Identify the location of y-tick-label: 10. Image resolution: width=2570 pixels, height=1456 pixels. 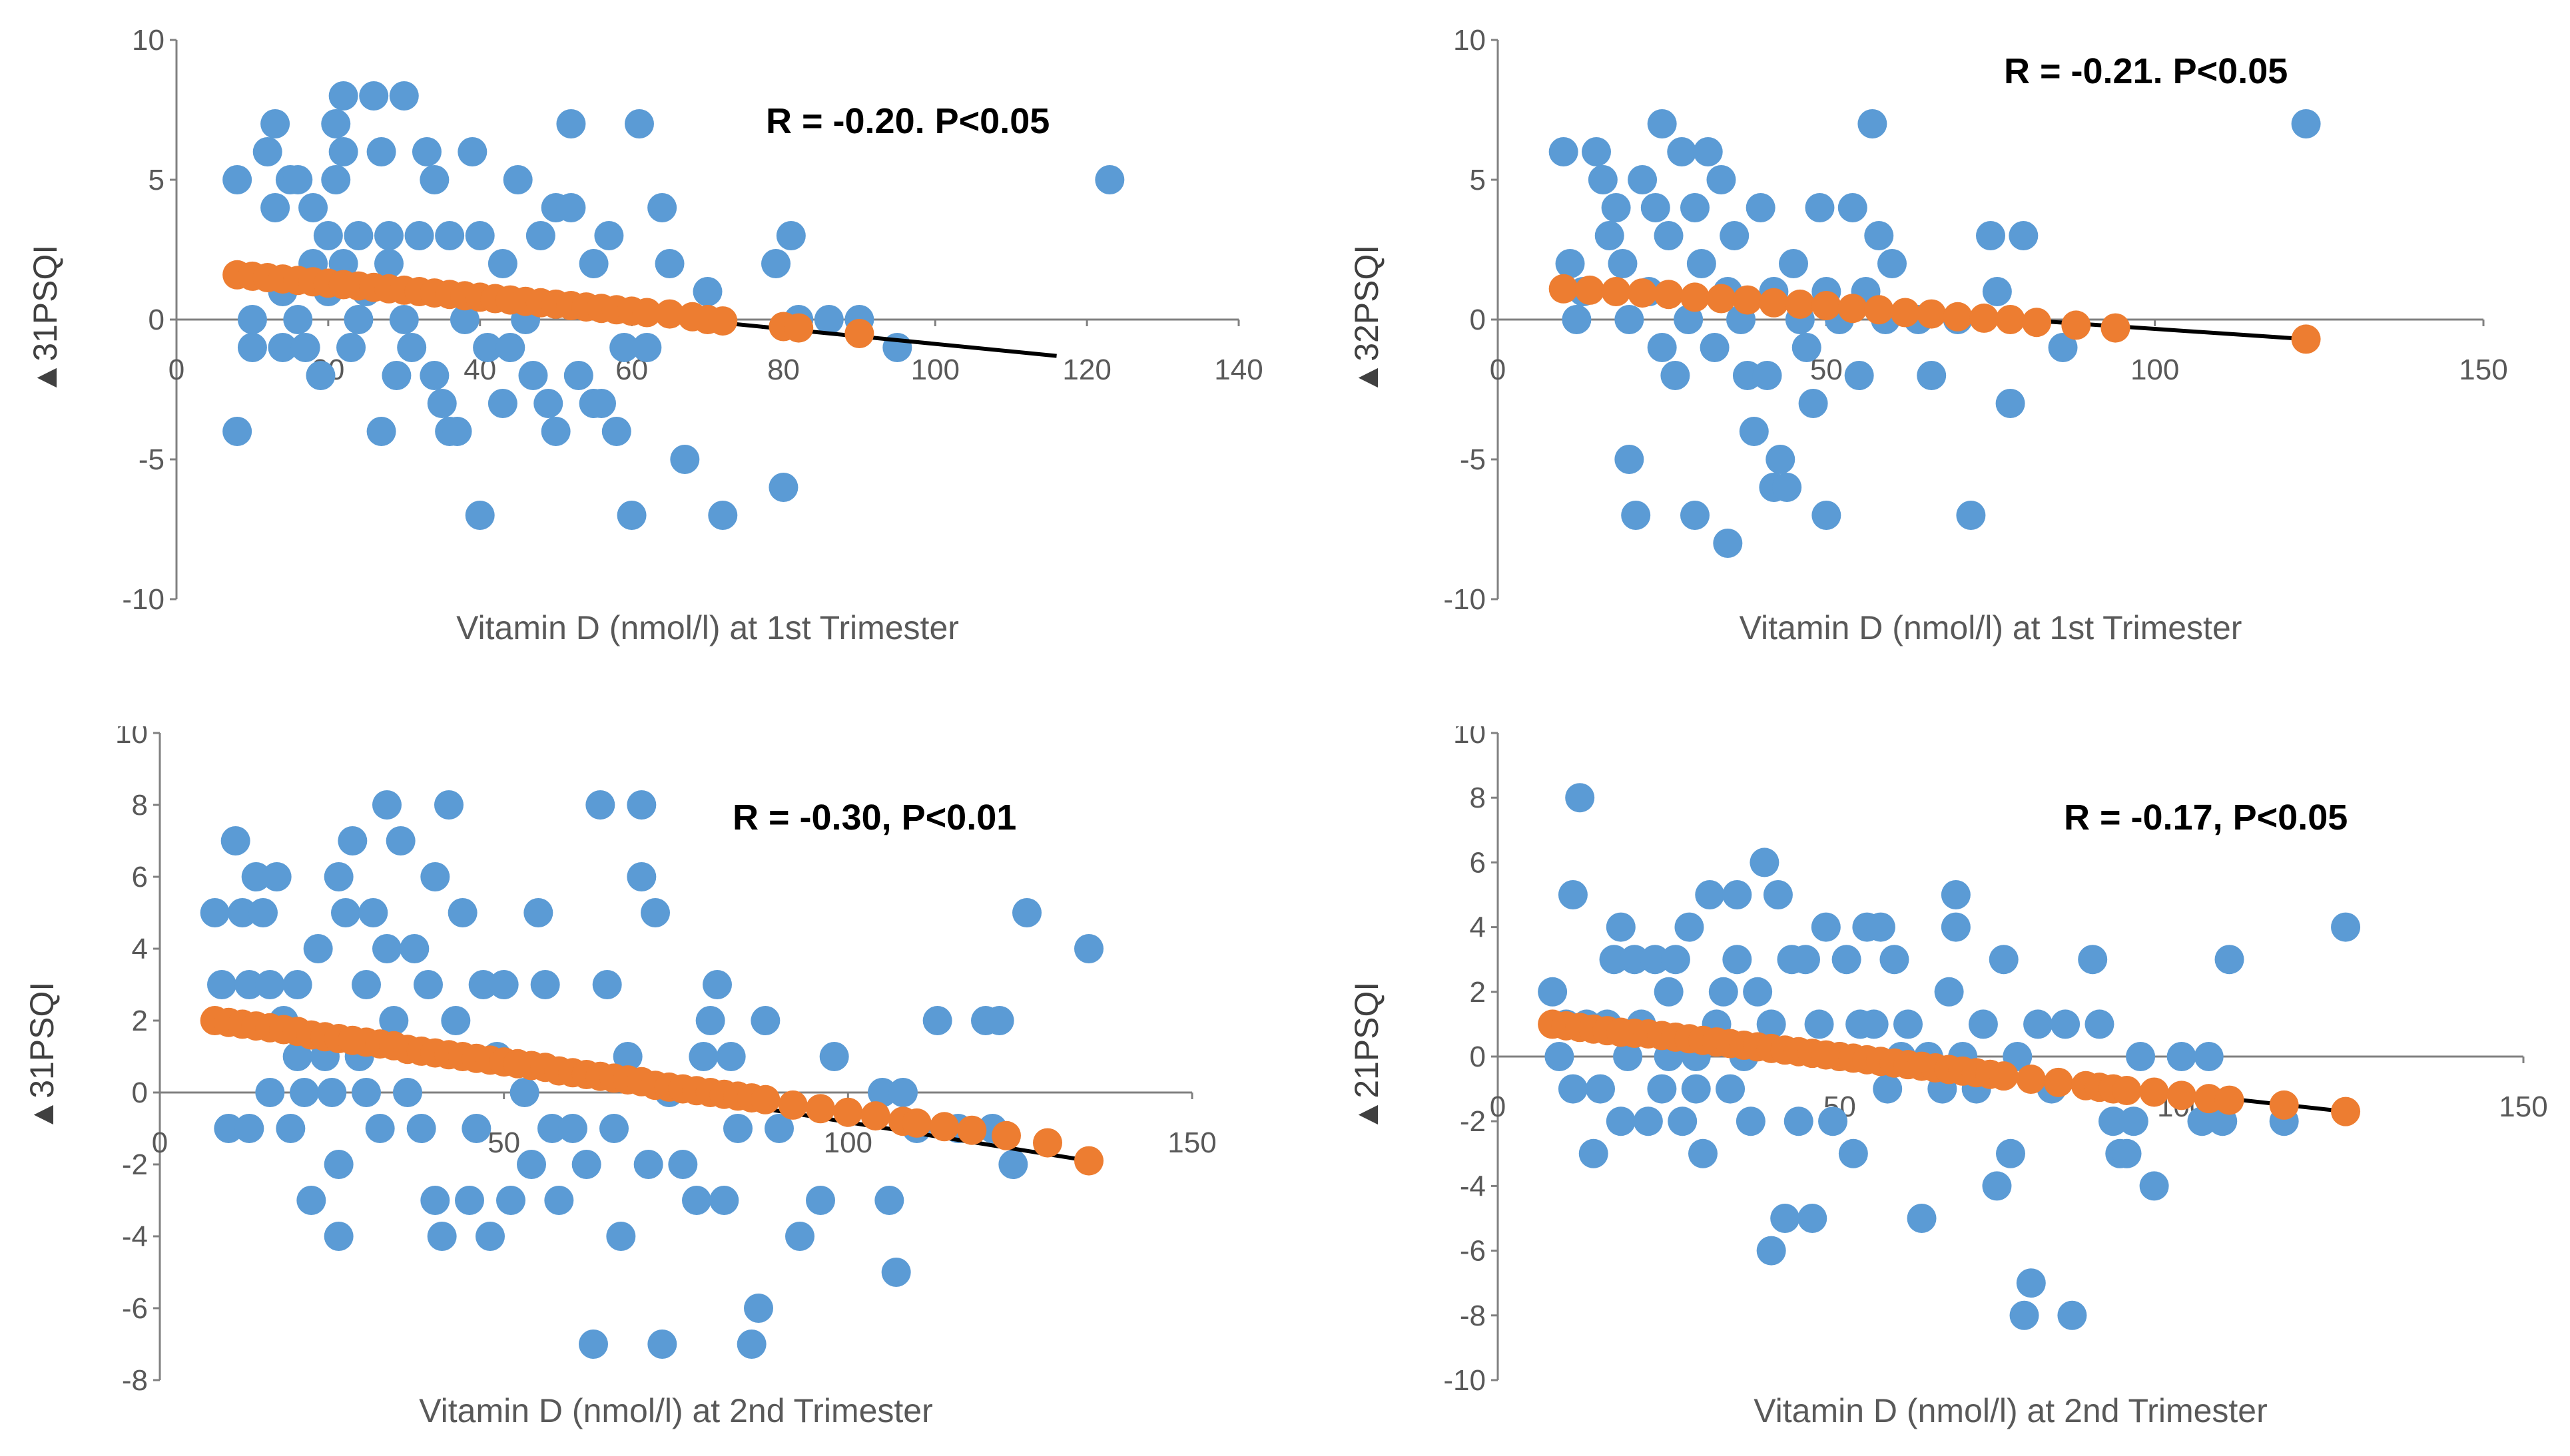
(148, 40).